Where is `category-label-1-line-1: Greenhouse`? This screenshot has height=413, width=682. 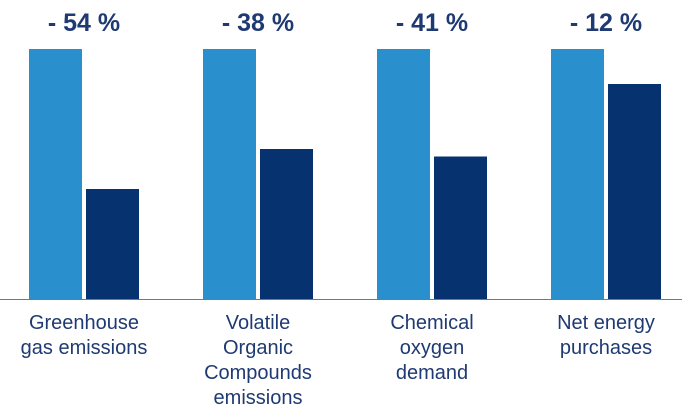
category-label-1-line-1: Greenhouse is located at coordinates (84, 323).